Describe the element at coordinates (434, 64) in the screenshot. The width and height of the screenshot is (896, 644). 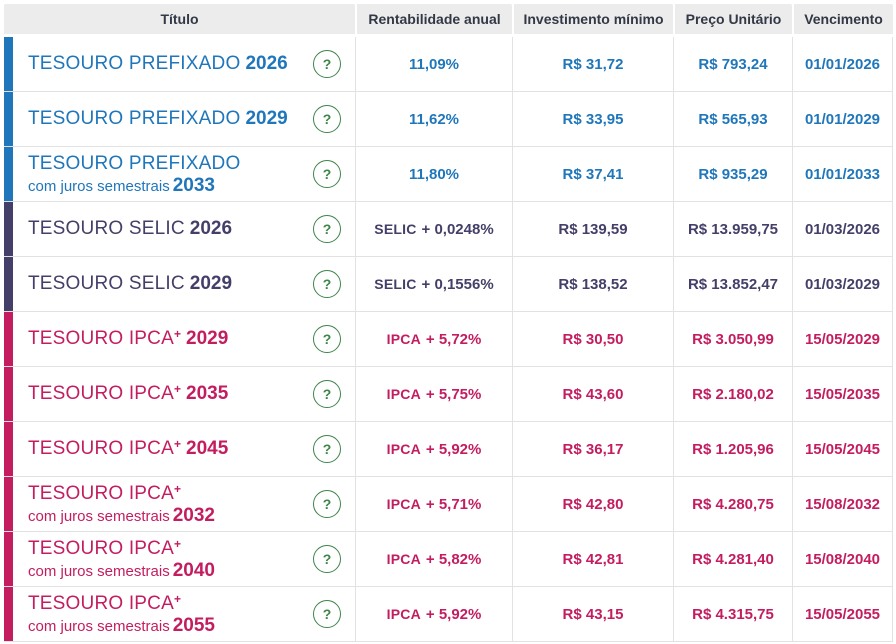
I see `rate-value: 11,09%` at that location.